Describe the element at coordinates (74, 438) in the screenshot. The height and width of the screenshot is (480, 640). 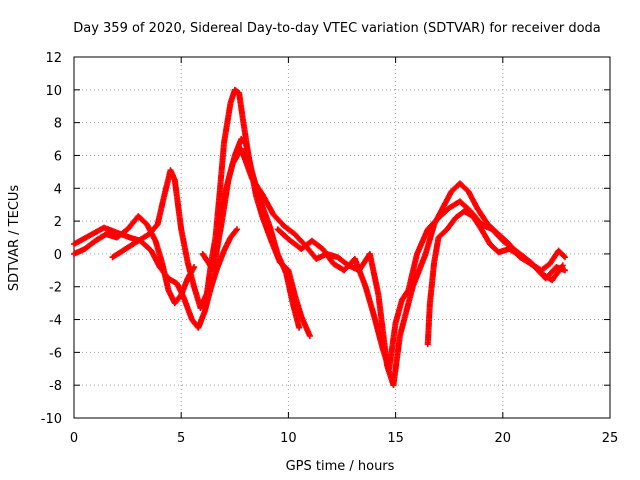
I see `x-tick-label: 0` at that location.